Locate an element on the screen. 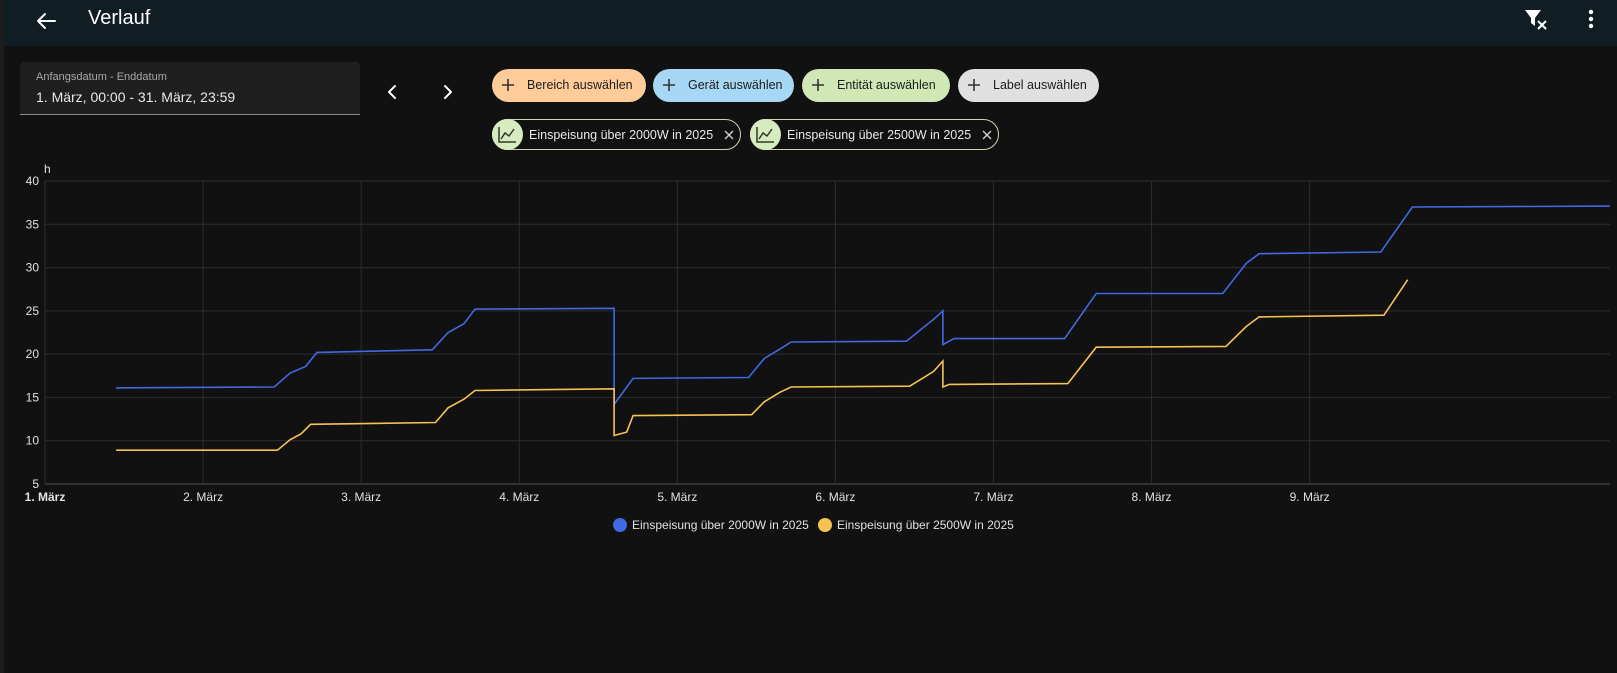 This screenshot has height=673, width=1617. entity-picker-chip: Entität auswählen is located at coordinates (876, 85).